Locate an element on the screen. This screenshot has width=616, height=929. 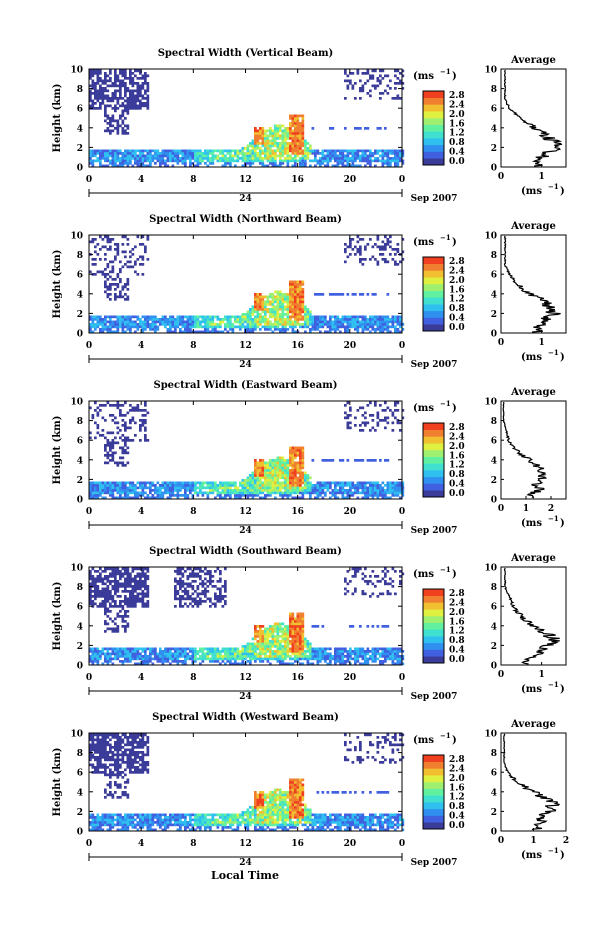
unit-label: (ms is located at coordinates (423, 242).